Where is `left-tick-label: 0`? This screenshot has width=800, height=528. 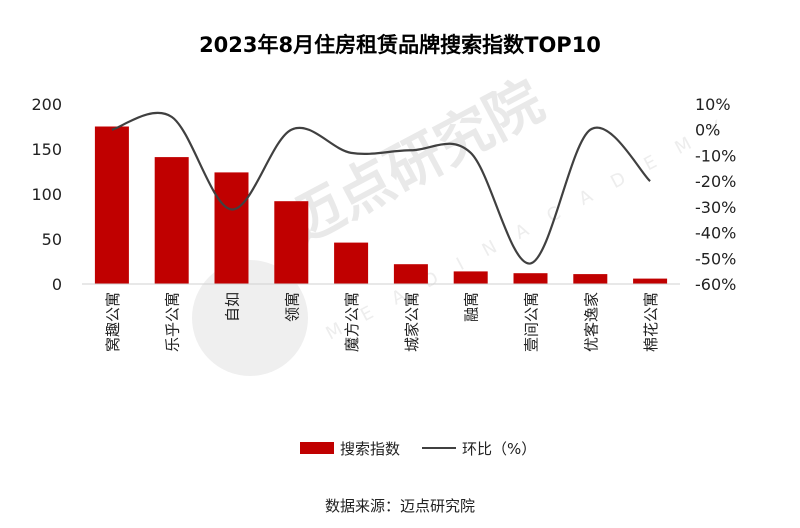 left-tick-label: 0 is located at coordinates (57, 284).